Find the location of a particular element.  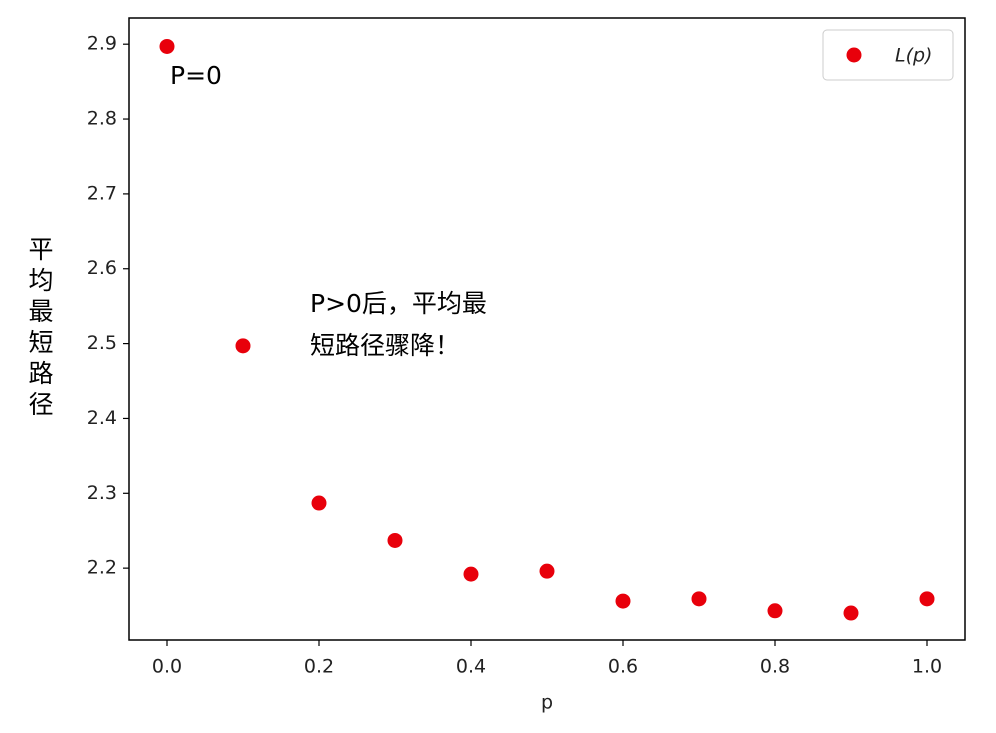

annotation: P>0后，平均最 is located at coordinates (398, 303).